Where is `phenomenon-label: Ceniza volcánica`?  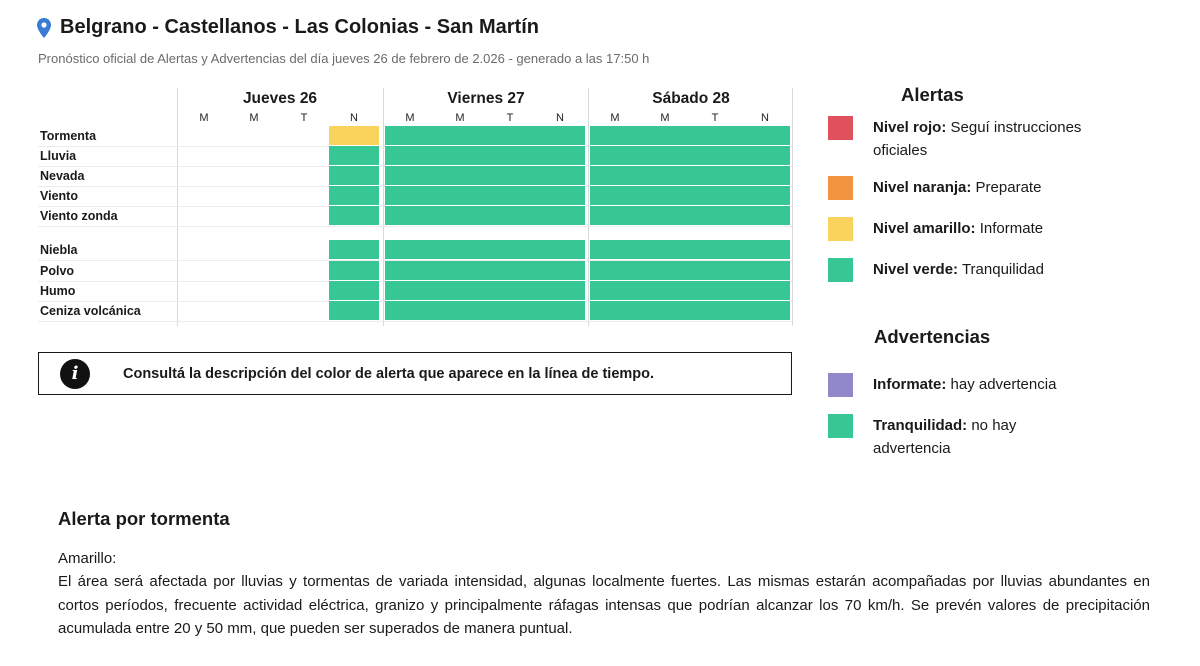
phenomenon-label: Ceniza volcánica is located at coordinates (90, 311).